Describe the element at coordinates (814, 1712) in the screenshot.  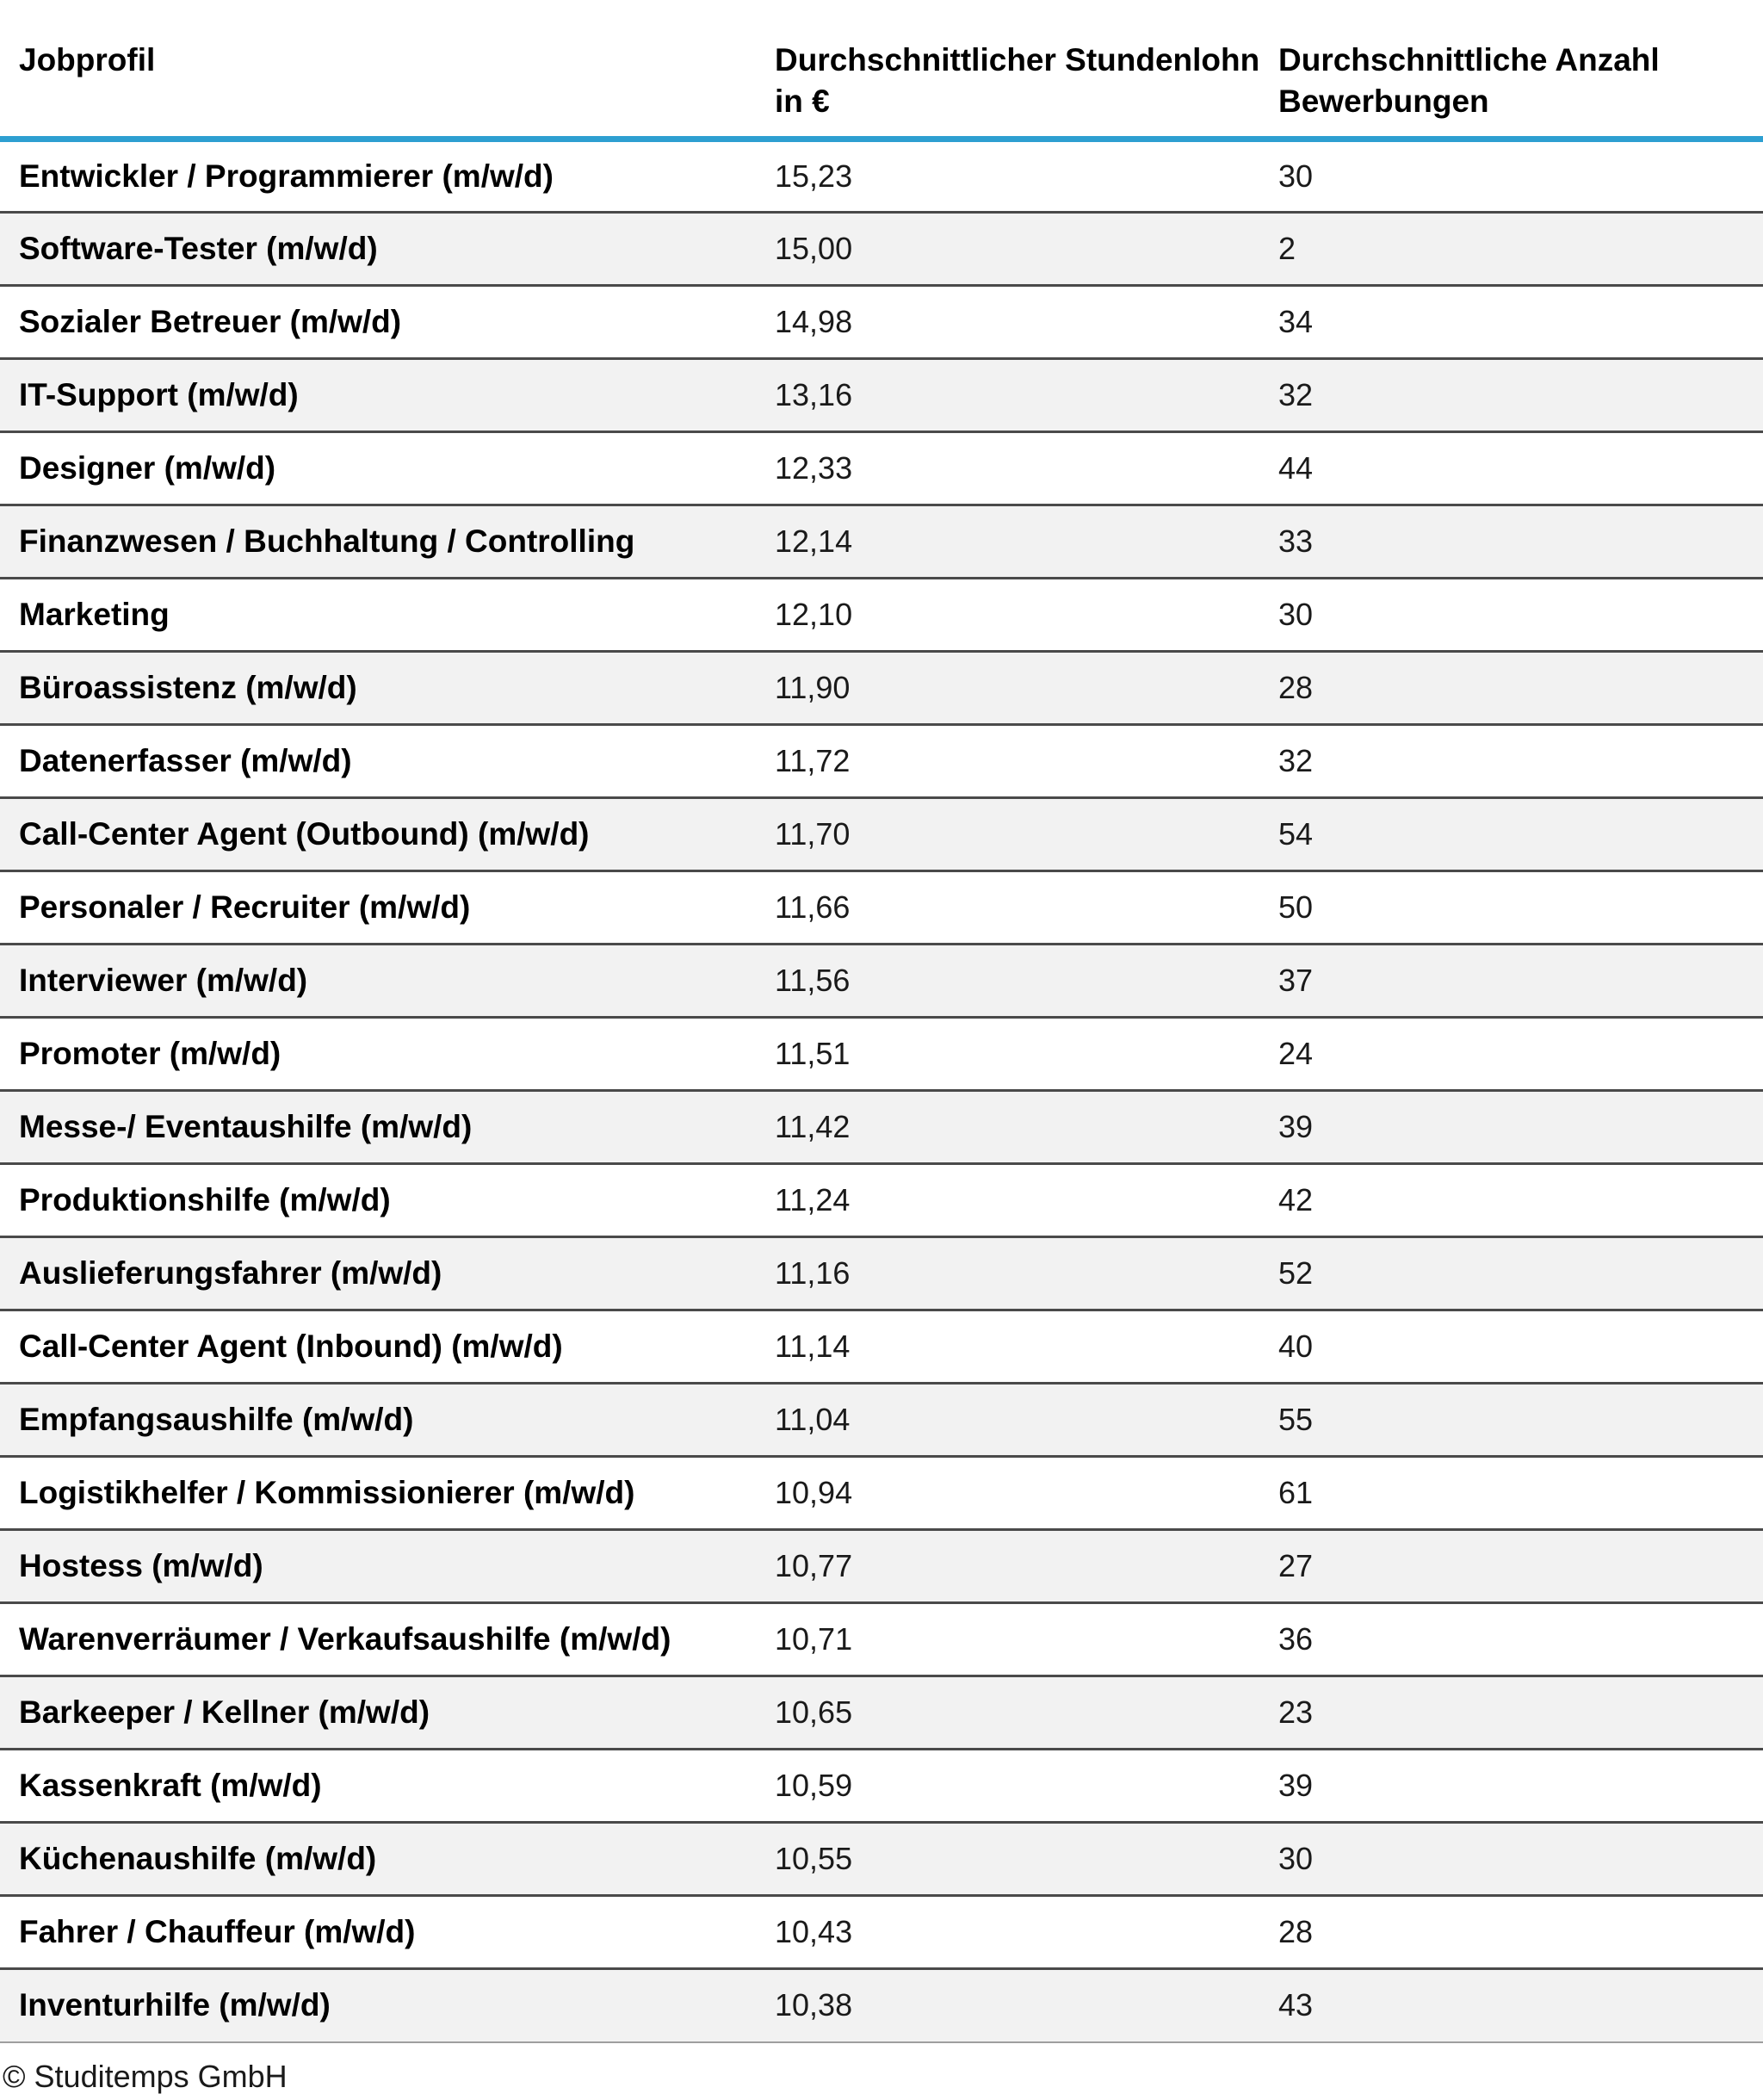
I see `wage-cell: 10,65` at that location.